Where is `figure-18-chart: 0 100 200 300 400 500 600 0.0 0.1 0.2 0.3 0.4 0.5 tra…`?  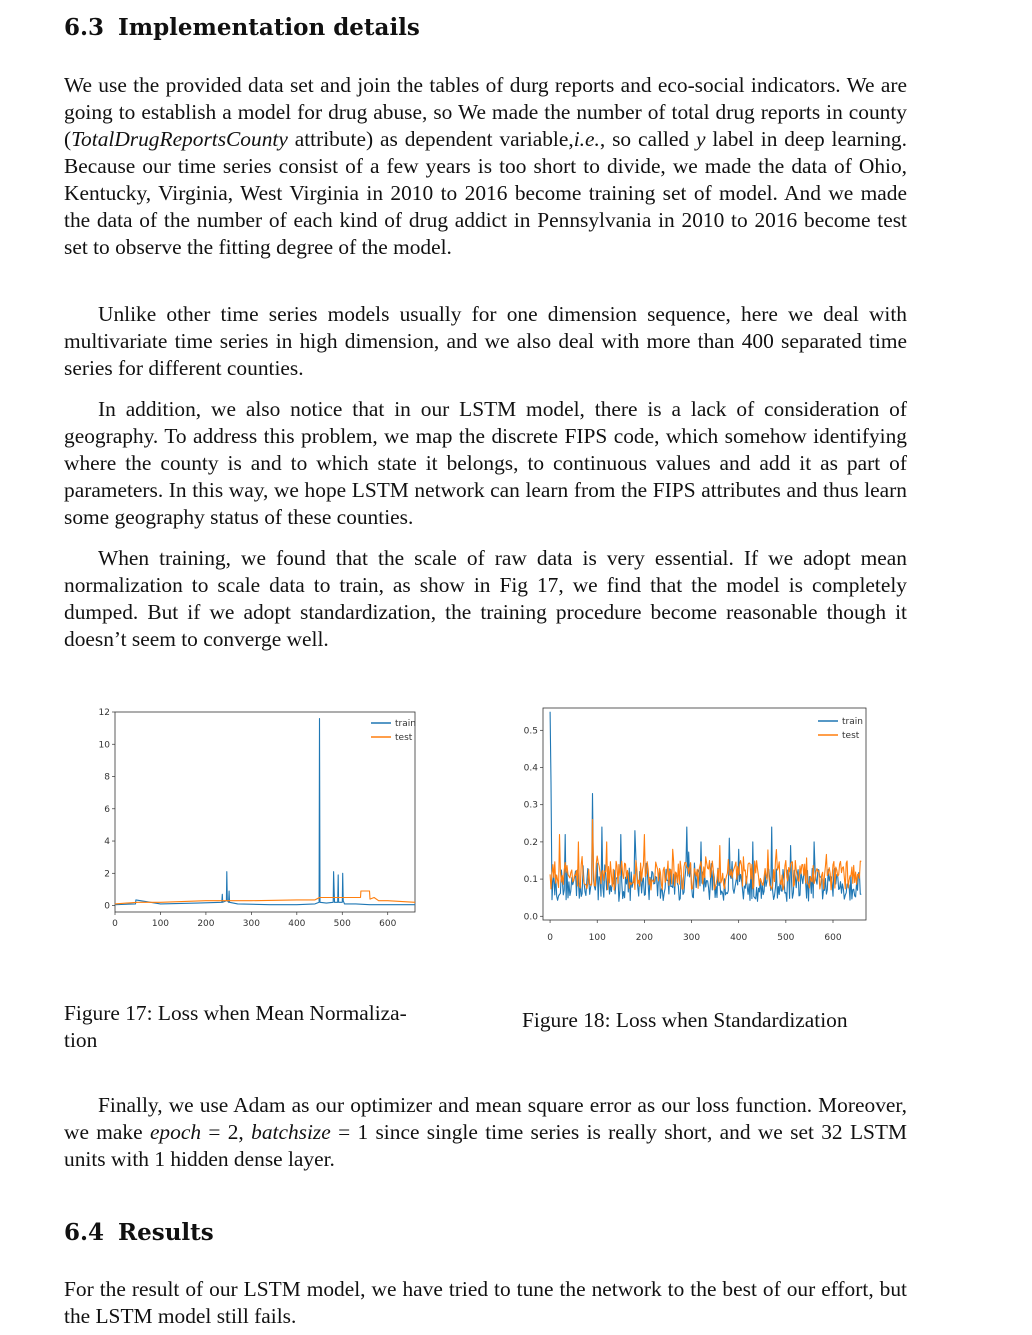
figure-18-chart: 0 100 200 300 400 500 600 0.0 0.1 0.2 0.3 0.4 0.5 tra… is located at coordinates (698, 827).